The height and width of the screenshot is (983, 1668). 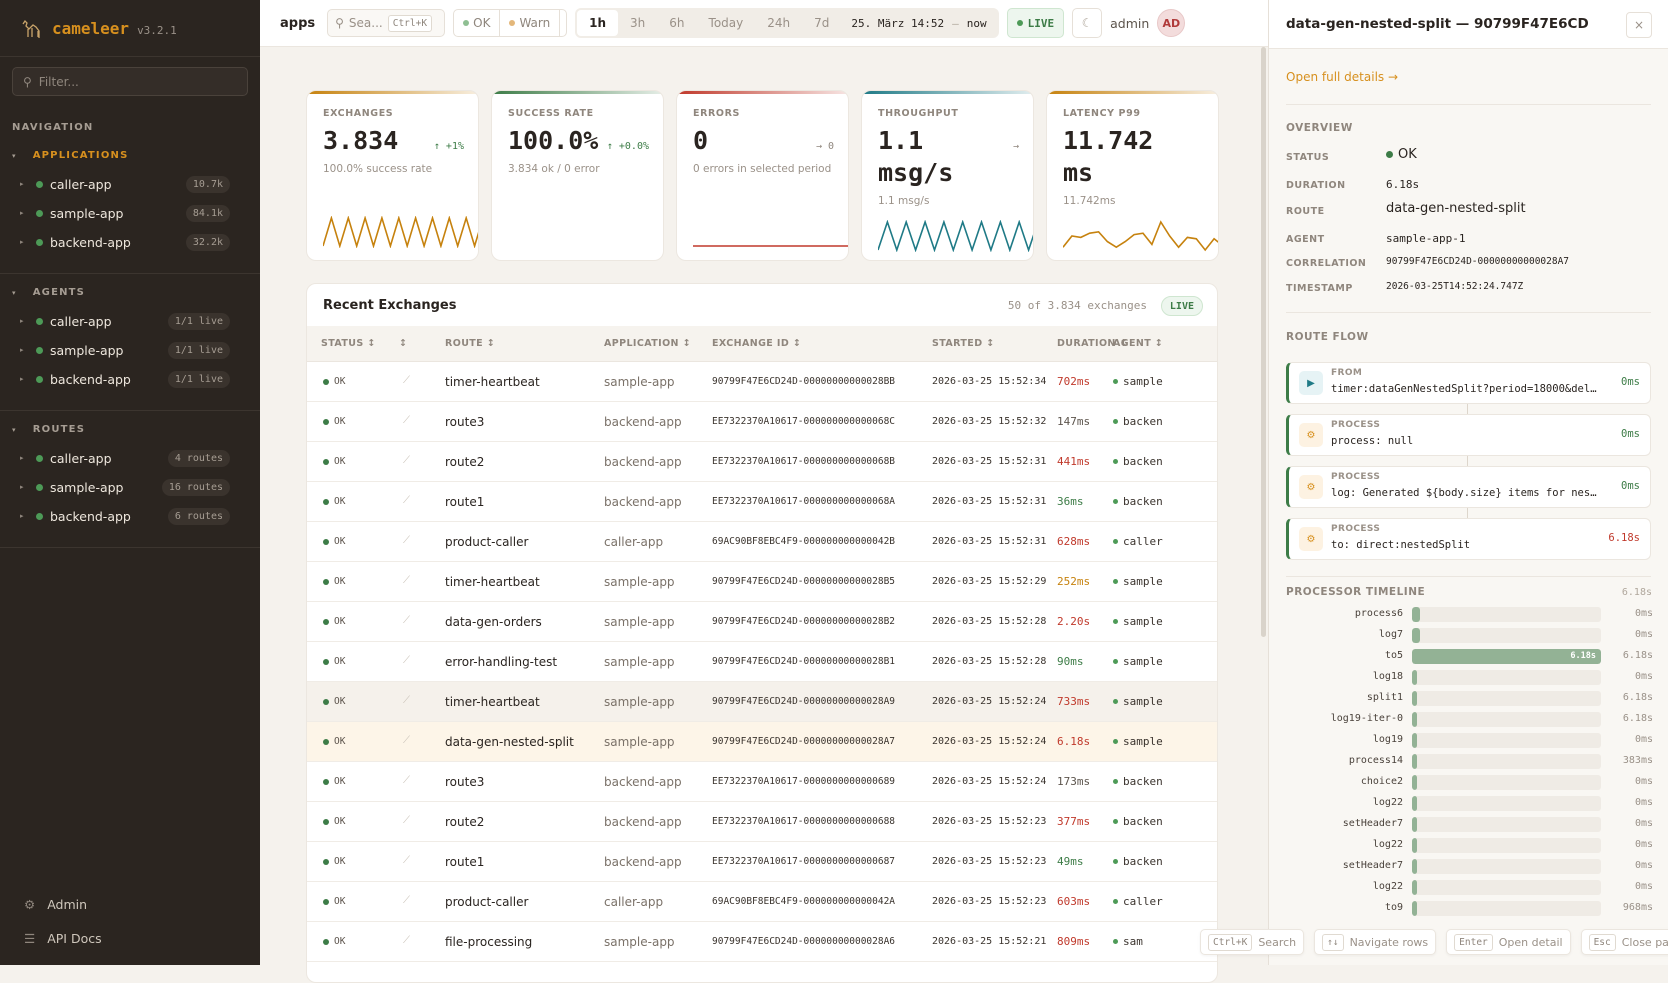 I want to click on close-icon: ×, so click(x=1639, y=25).